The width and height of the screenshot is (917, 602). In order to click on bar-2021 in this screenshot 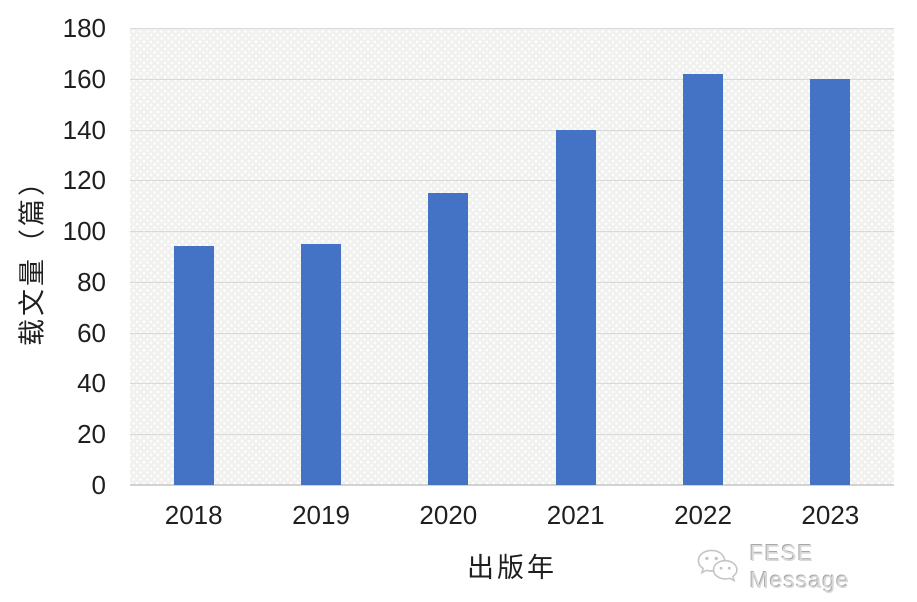, I will do `click(575, 307)`.